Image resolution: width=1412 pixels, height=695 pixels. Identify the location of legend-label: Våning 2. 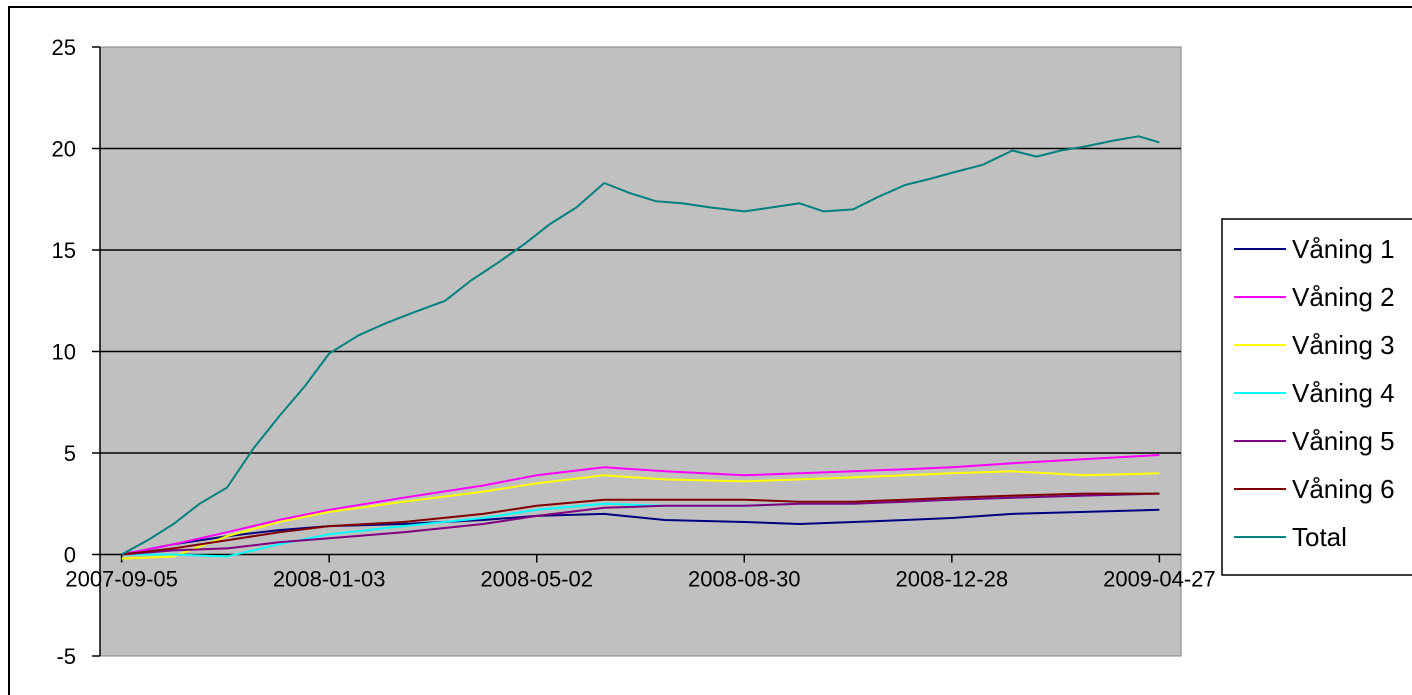
(1343, 297).